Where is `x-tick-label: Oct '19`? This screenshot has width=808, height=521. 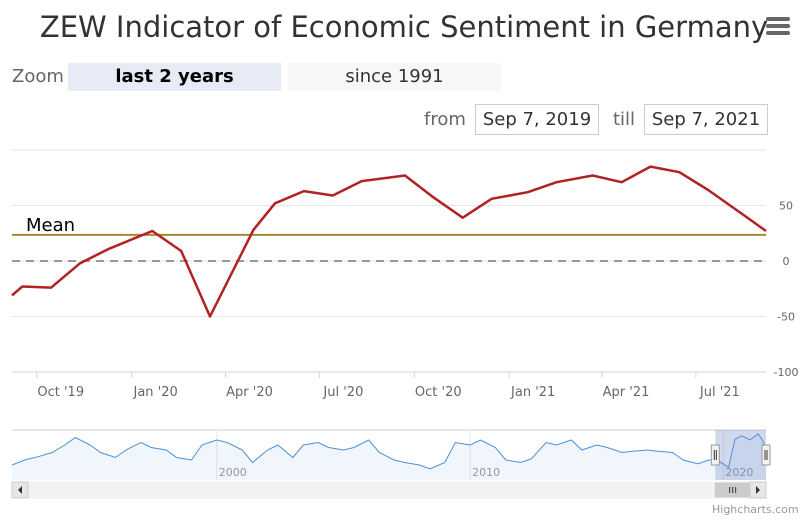 x-tick-label: Oct '19 is located at coordinates (60, 392).